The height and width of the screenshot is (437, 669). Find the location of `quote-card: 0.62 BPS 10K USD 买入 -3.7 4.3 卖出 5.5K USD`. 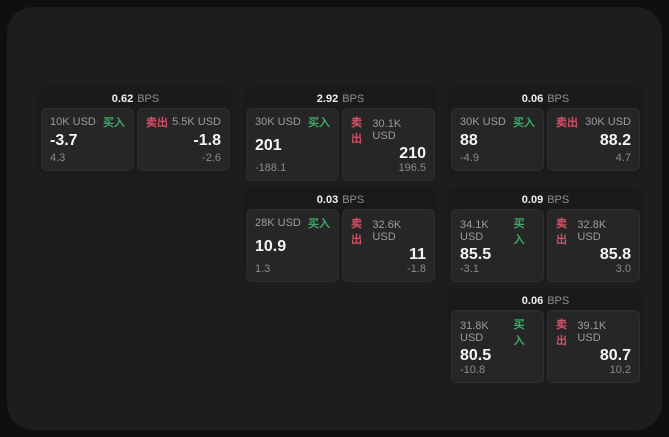

quote-card: 0.62 BPS 10K USD 买入 -3.7 4.3 卖出 5.5K USD is located at coordinates (135, 130).